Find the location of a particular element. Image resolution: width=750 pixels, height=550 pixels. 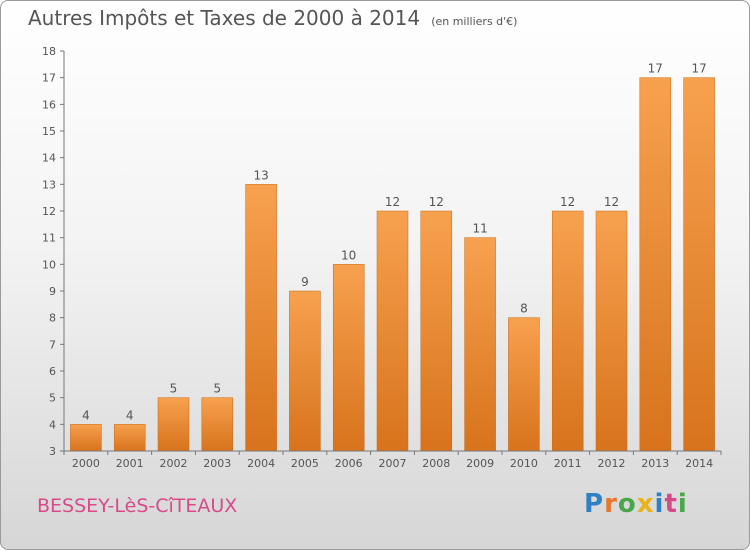

x-tick-label: 2013 is located at coordinates (655, 463).